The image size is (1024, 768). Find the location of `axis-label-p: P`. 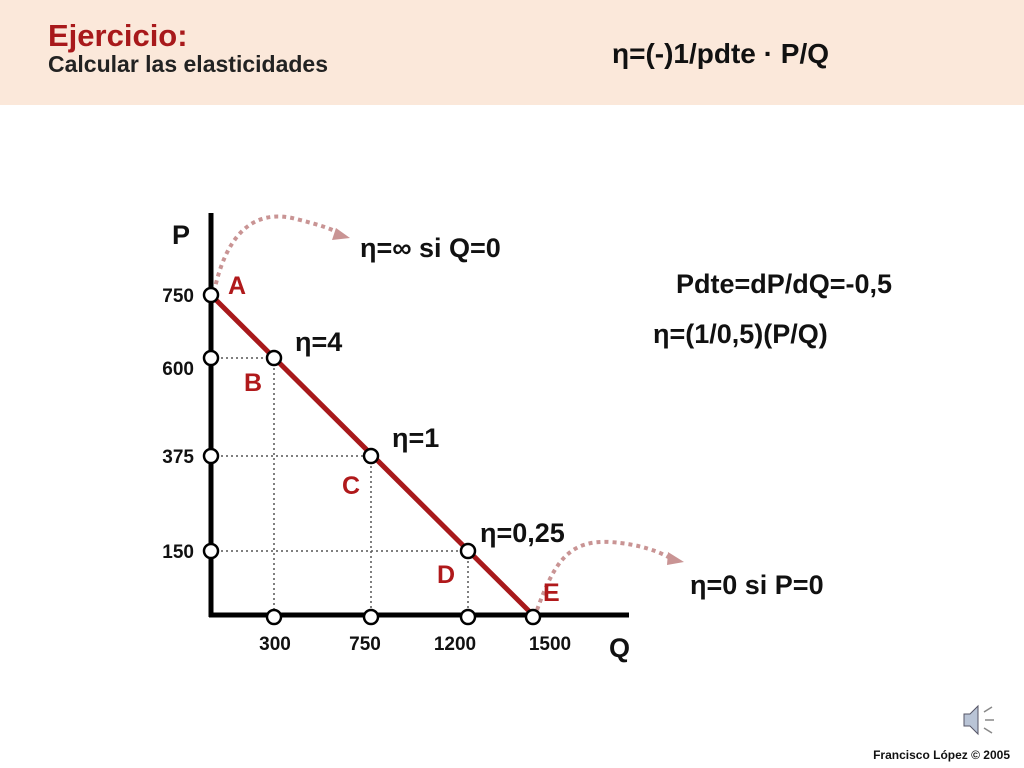

axis-label-p: P is located at coordinates (181, 235).